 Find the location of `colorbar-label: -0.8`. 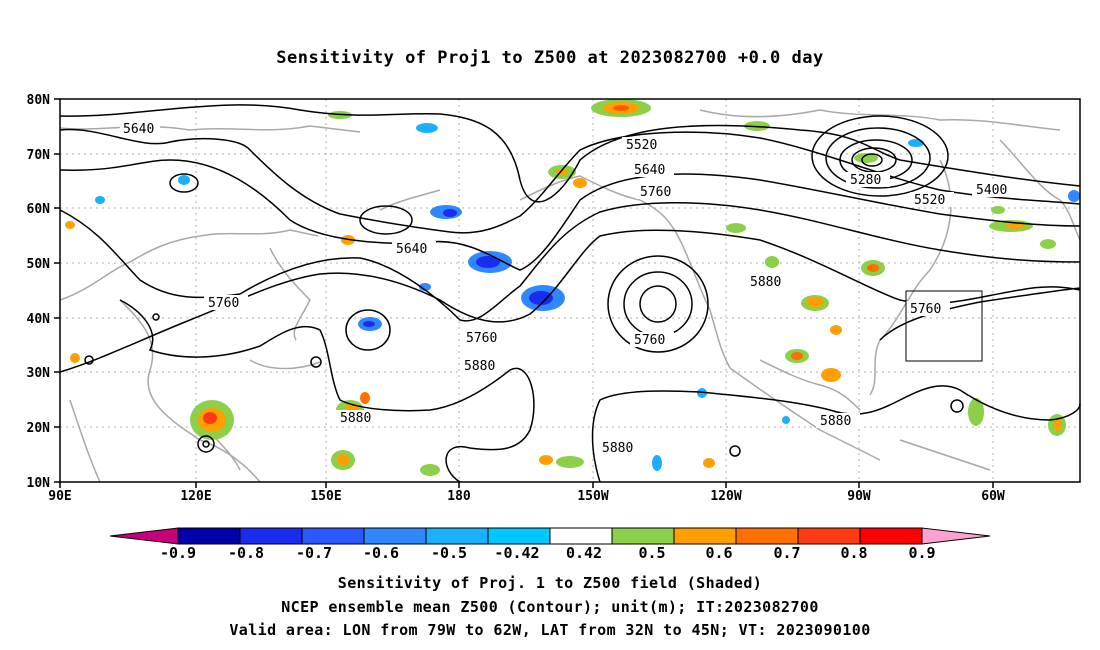

colorbar-label: -0.8 is located at coordinates (246, 553).